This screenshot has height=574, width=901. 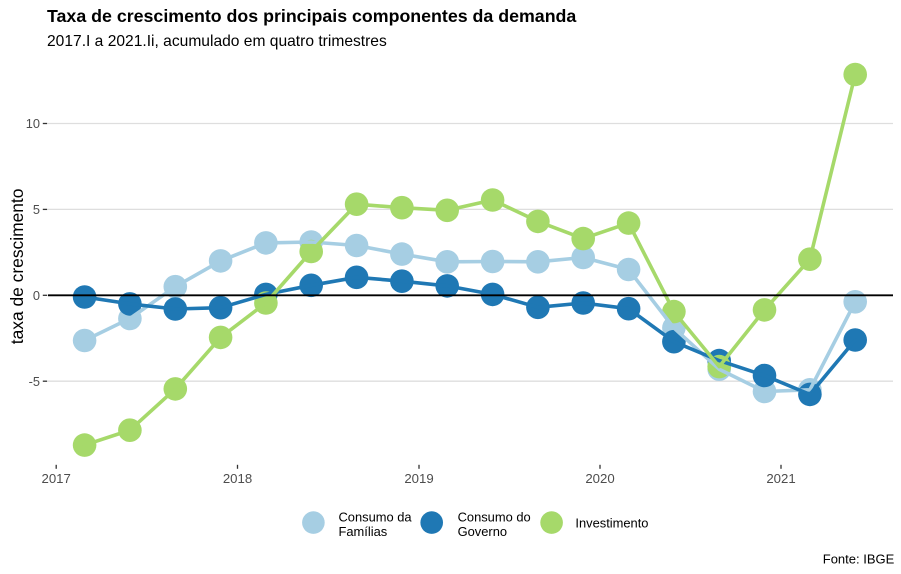 What do you see at coordinates (34, 381) in the screenshot?
I see `svg-text: -5` at bounding box center [34, 381].